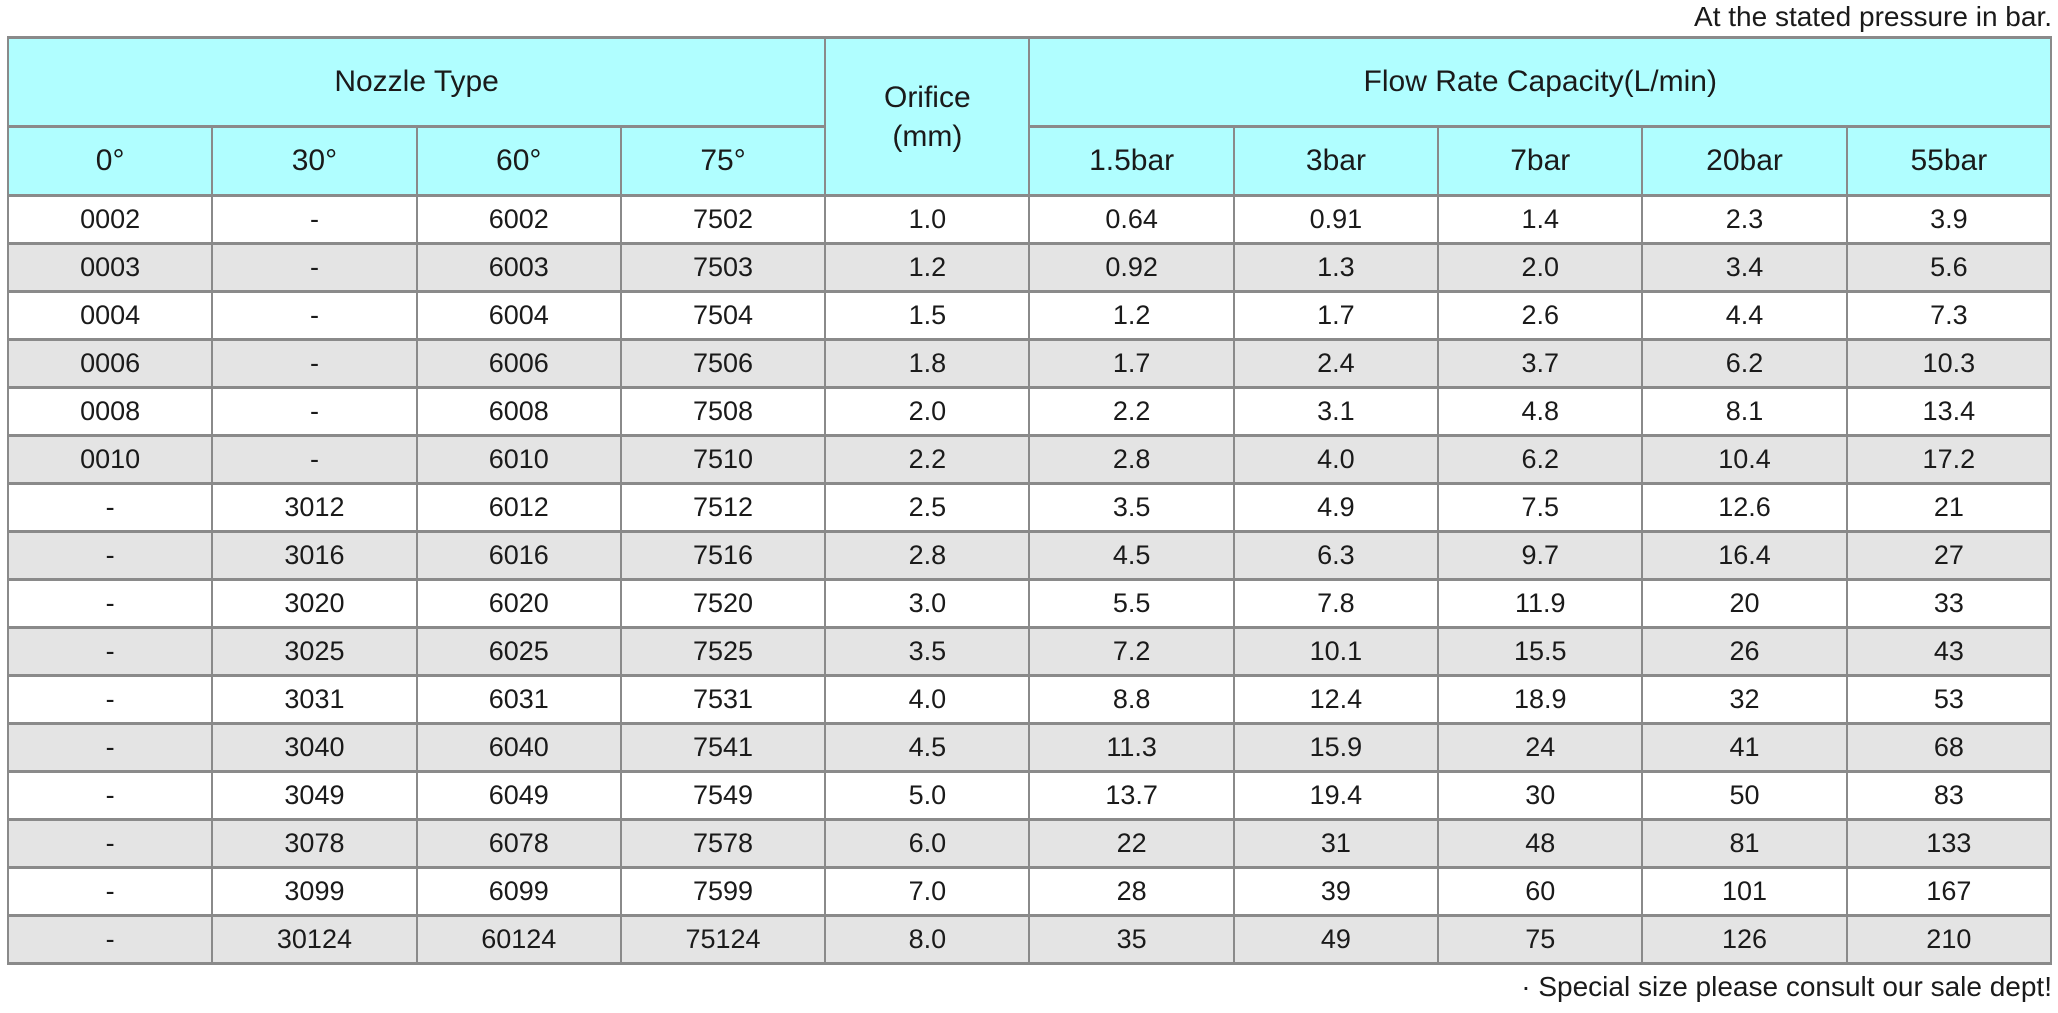 The image size is (2058, 1013). I want to click on table-cell: 10.3, so click(1949, 363).